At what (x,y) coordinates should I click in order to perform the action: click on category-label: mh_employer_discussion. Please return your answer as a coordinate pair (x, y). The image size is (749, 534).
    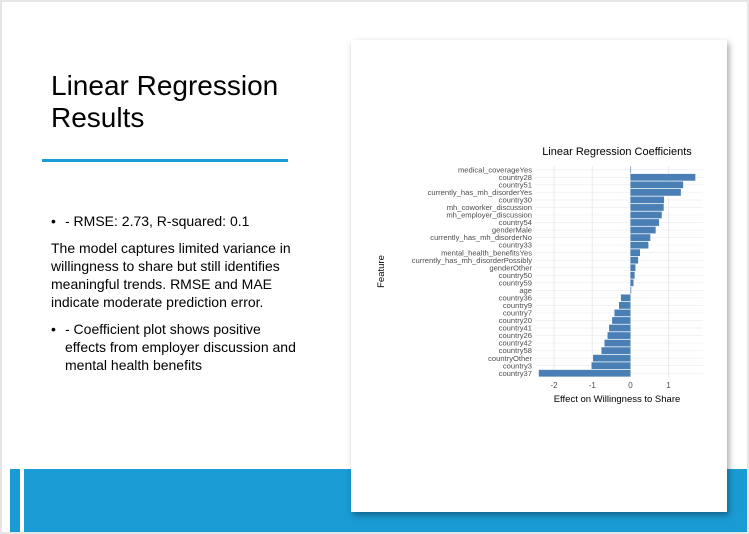
    Looking at the image, I should click on (489, 215).